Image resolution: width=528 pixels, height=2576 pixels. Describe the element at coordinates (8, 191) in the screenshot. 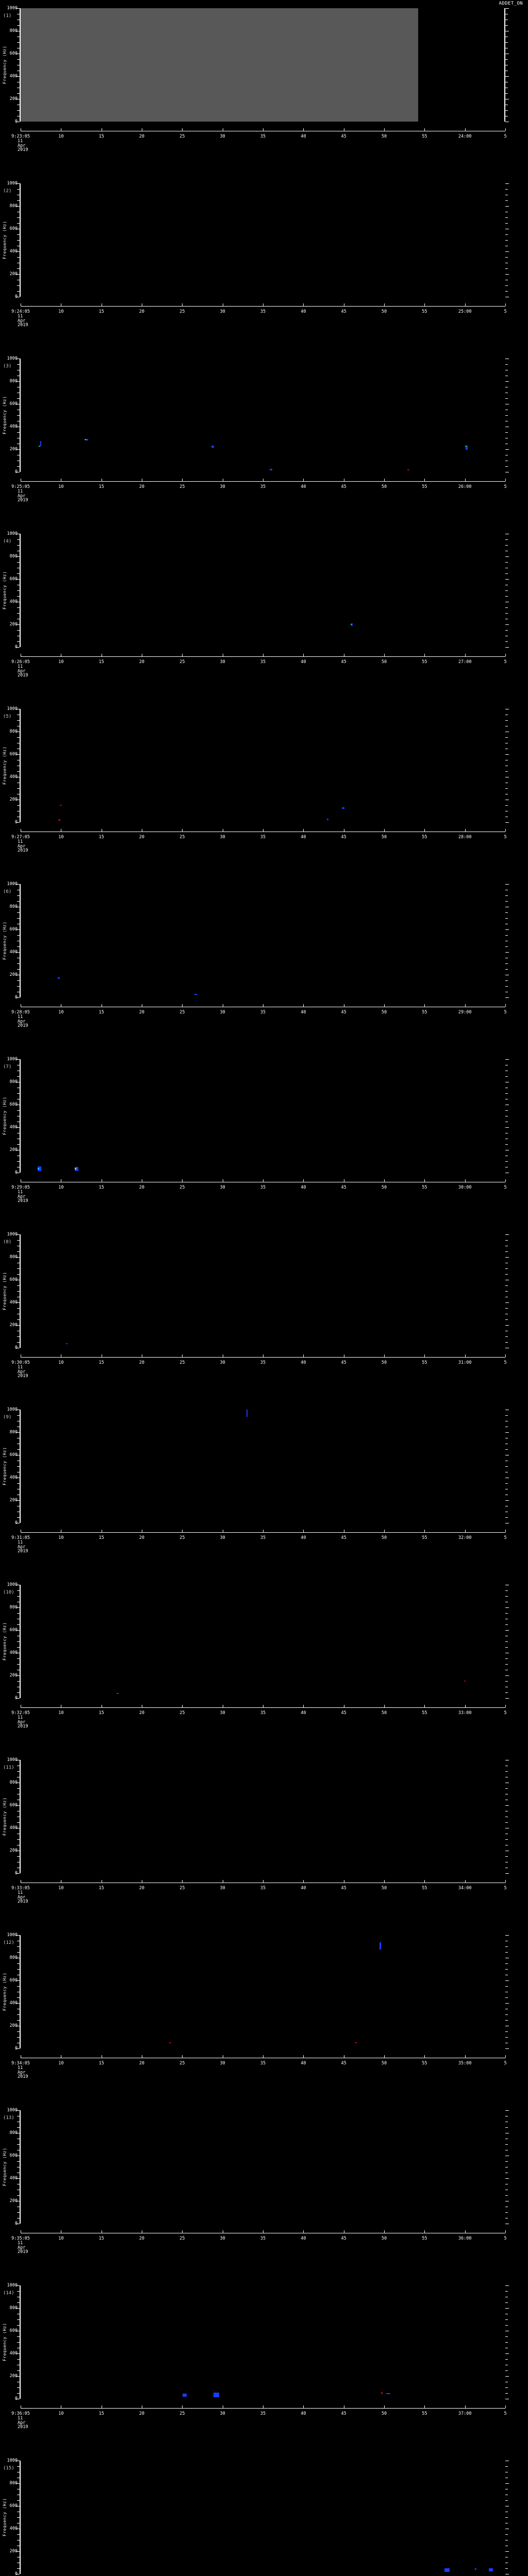

I see `panel-index-label: (2)` at that location.